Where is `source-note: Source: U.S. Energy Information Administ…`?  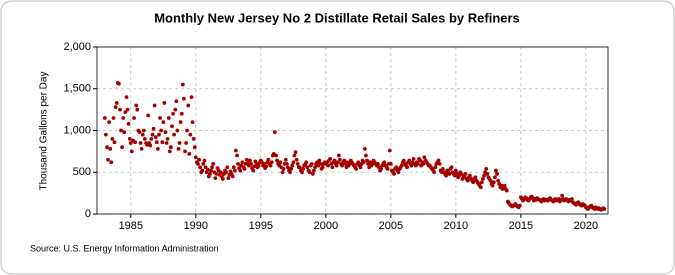
source-note: Source: U.S. Energy Information Administ… is located at coordinates (124, 248).